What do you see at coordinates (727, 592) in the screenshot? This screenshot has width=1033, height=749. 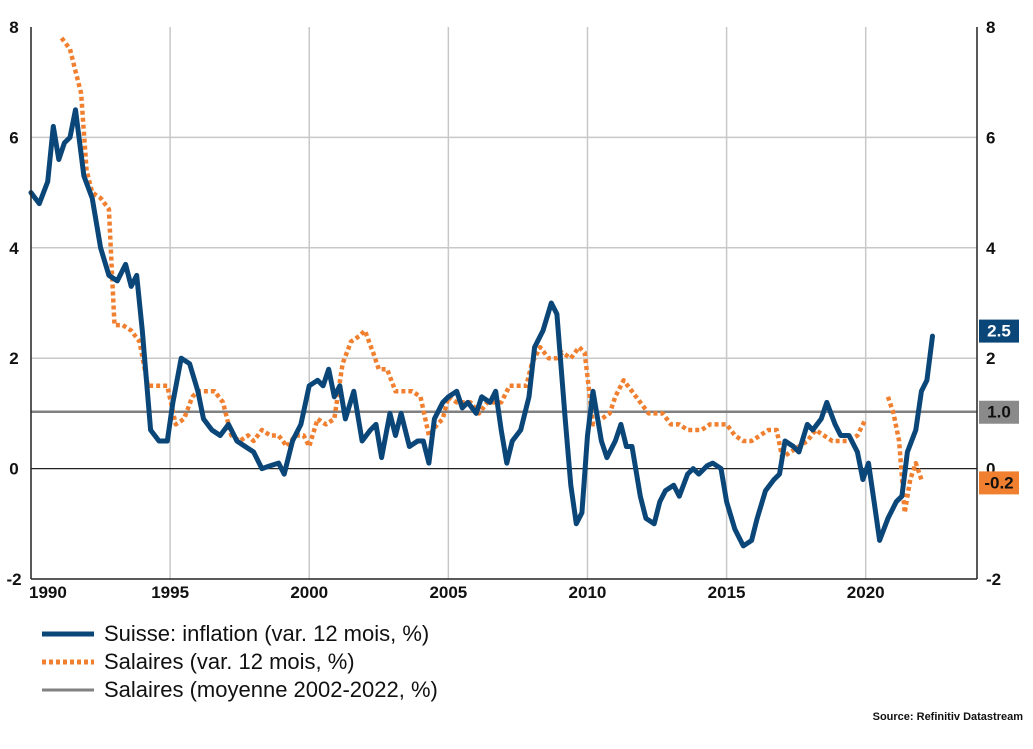 I see `x-tick-label: 2015` at bounding box center [727, 592].